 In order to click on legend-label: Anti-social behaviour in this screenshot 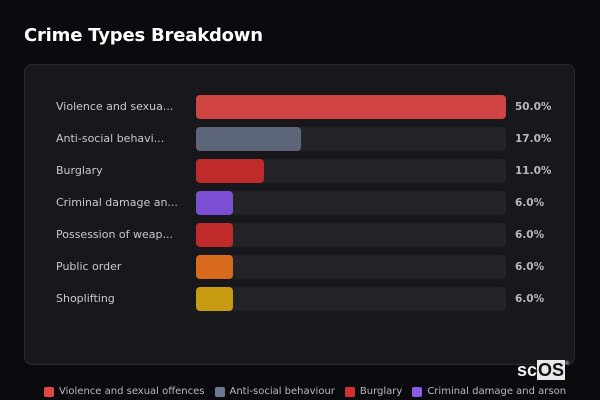, I will do `click(282, 391)`.